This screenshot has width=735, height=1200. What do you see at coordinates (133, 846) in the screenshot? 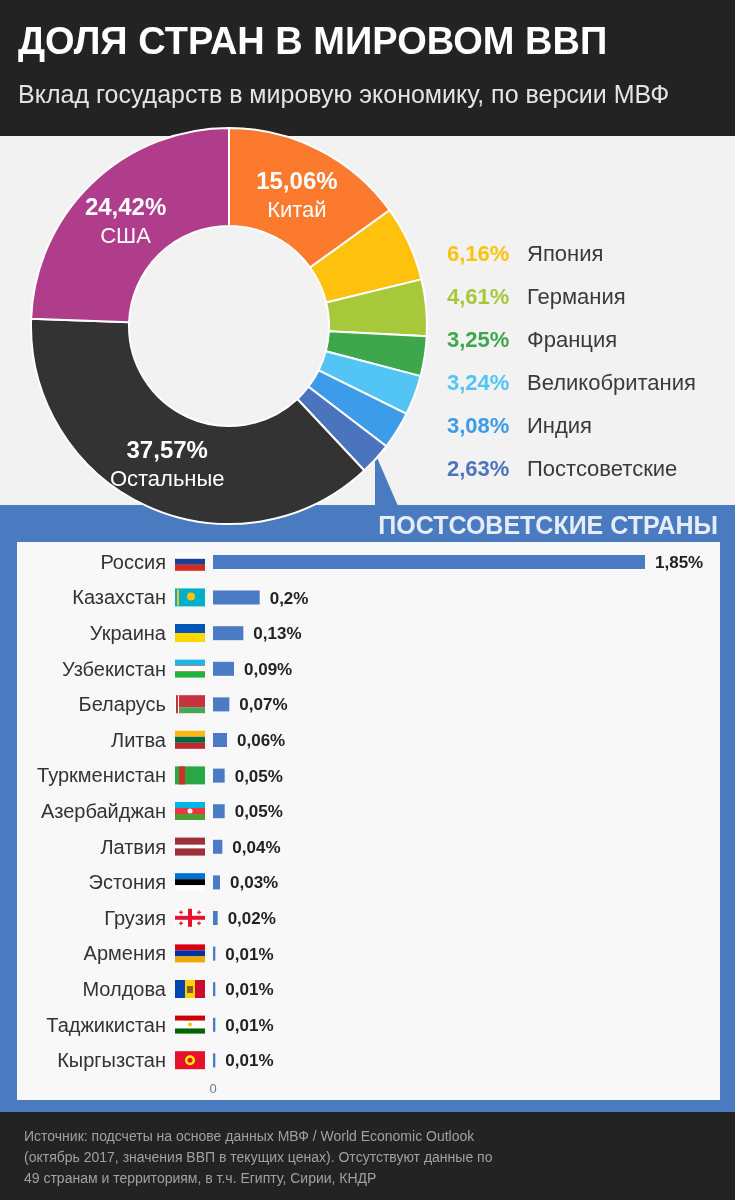
I see `y-tick-label: Латвия` at bounding box center [133, 846].